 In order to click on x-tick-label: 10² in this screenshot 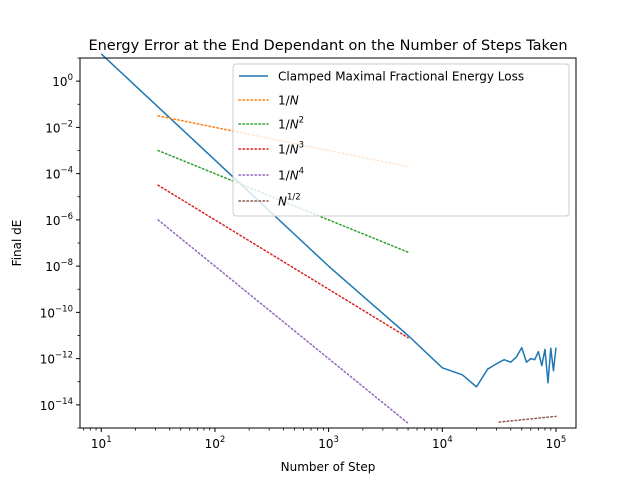, I will do `click(215, 443)`.